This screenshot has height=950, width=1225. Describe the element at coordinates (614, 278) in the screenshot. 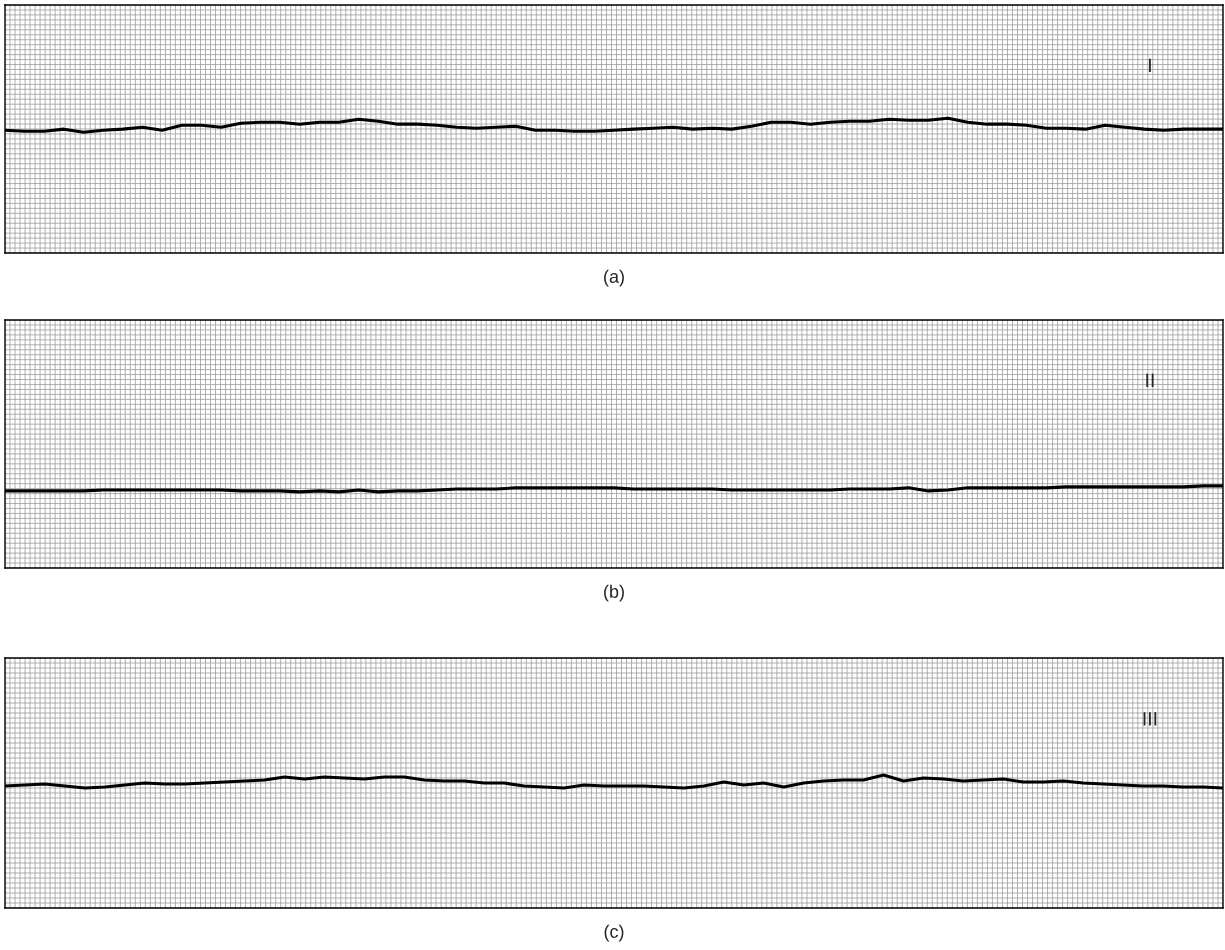

I see `x-axis-title: (a)` at that location.